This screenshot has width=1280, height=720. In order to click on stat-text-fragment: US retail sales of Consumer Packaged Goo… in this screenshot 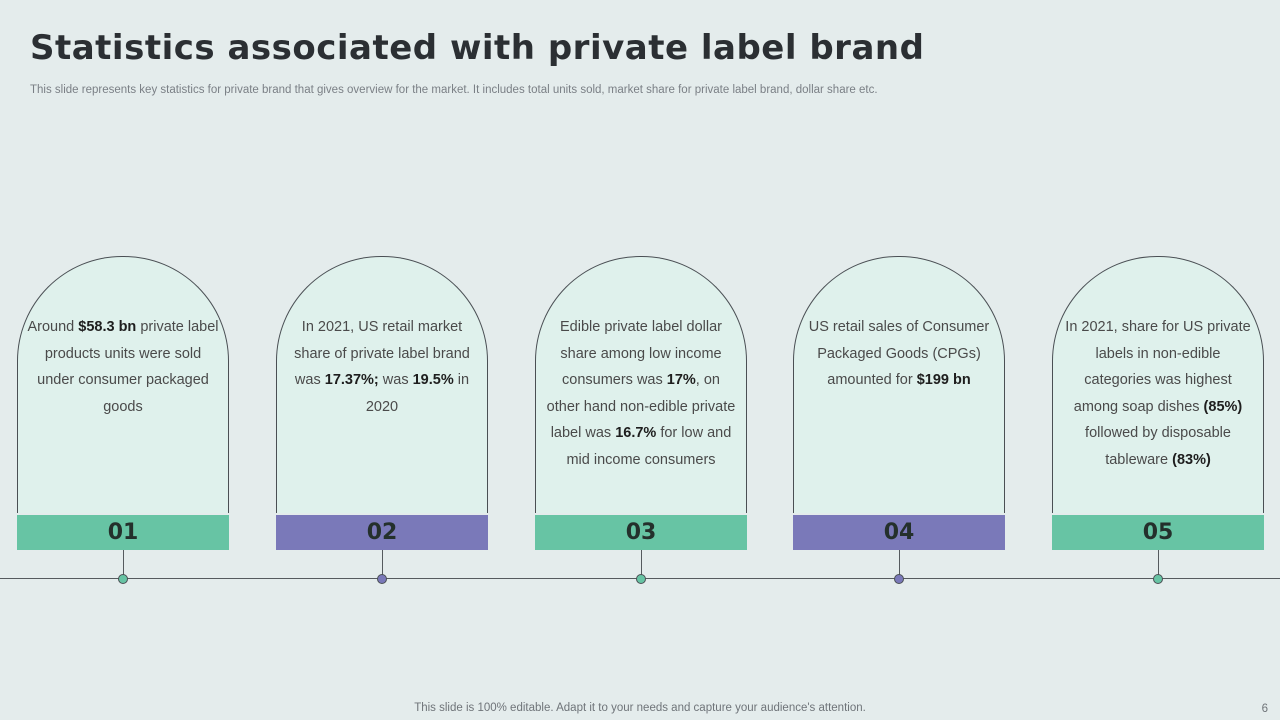, I will do `click(899, 353)`.